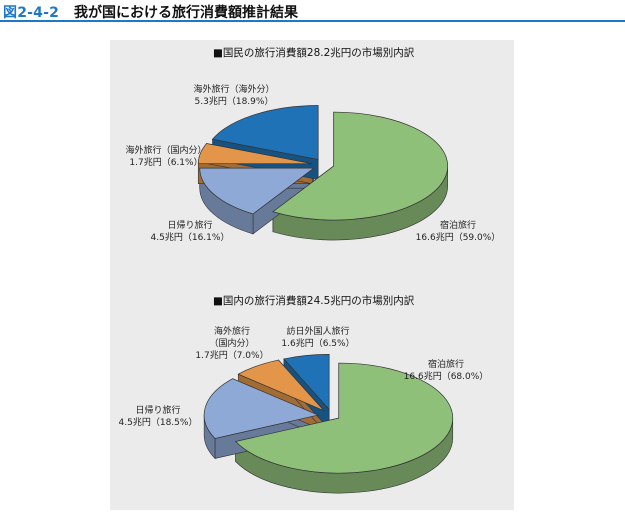 This screenshot has height=518, width=625. What do you see at coordinates (31, 13) in the screenshot?
I see `figure-number: 図2-4-2` at bounding box center [31, 13].